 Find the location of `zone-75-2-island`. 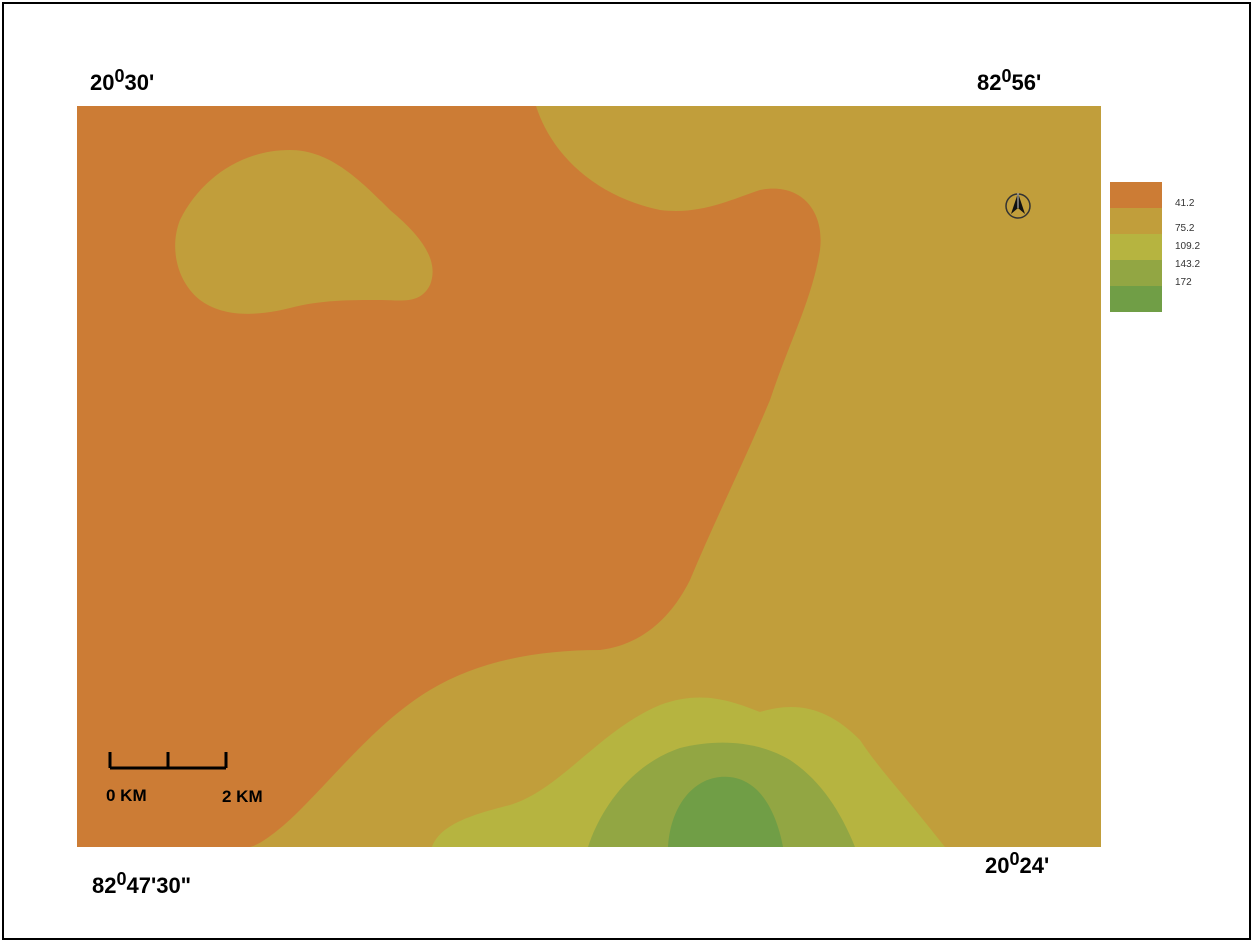

zone-75-2-island is located at coordinates (304, 232).